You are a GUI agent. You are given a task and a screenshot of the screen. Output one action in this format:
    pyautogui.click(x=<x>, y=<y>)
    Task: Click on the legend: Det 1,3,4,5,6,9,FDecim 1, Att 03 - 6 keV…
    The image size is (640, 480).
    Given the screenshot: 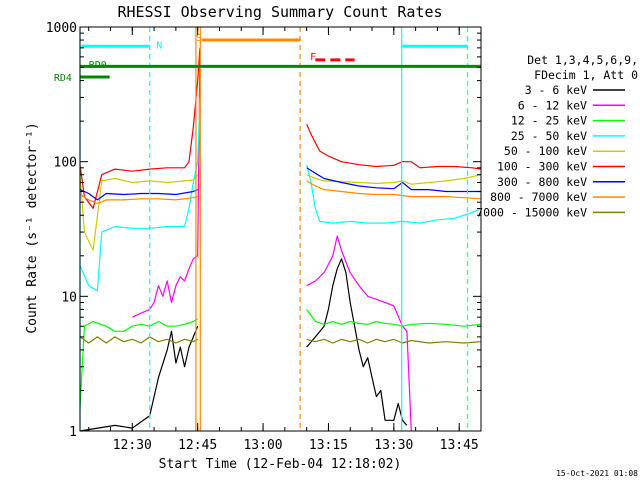 What is the action you would take?
    pyautogui.click(x=557, y=136)
    